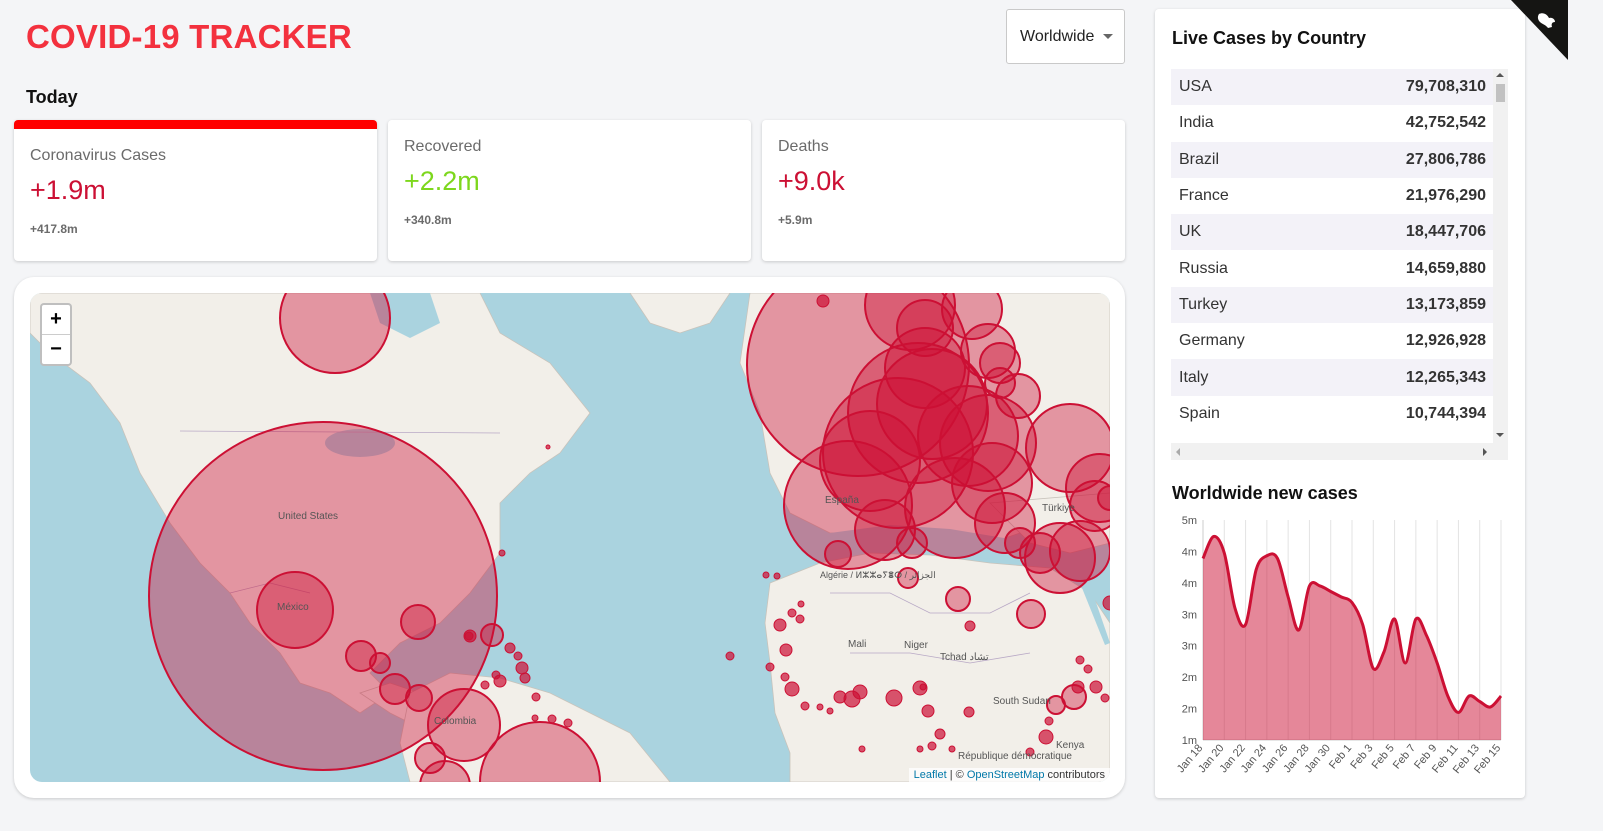  I want to click on stat-card-cases: Coronavirus Cases +1.9m +417.8m, so click(195, 190).